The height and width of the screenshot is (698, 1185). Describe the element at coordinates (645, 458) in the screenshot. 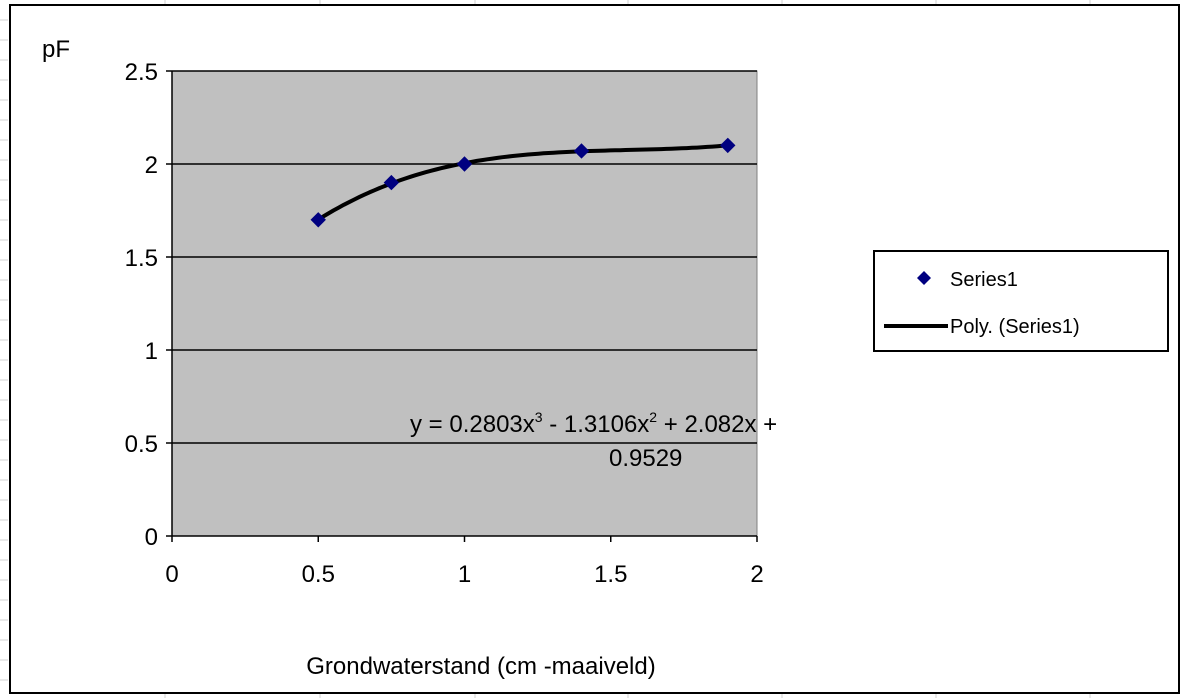

I see `trendline-equation-line2: 0.9529` at that location.